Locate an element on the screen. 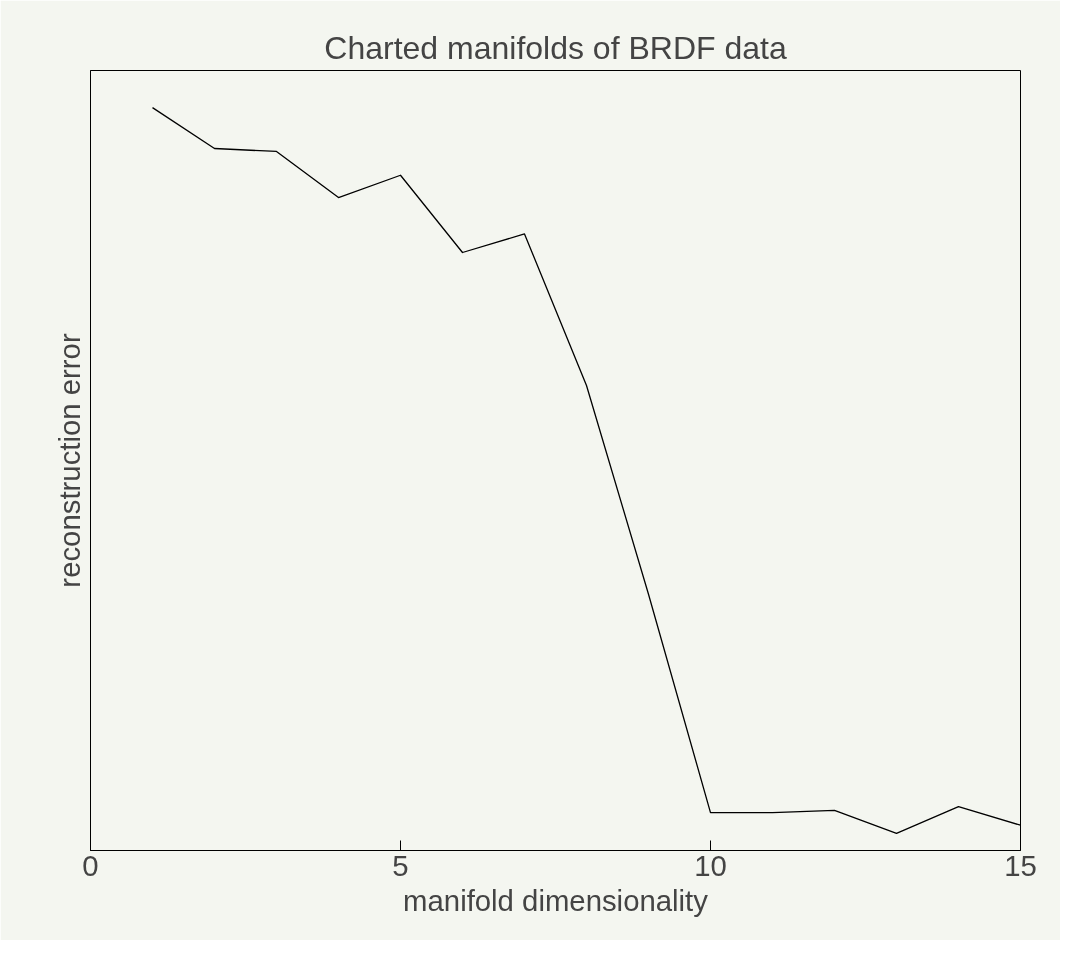 This screenshot has height=967, width=1088. x-tick-label: 0 is located at coordinates (90, 865).